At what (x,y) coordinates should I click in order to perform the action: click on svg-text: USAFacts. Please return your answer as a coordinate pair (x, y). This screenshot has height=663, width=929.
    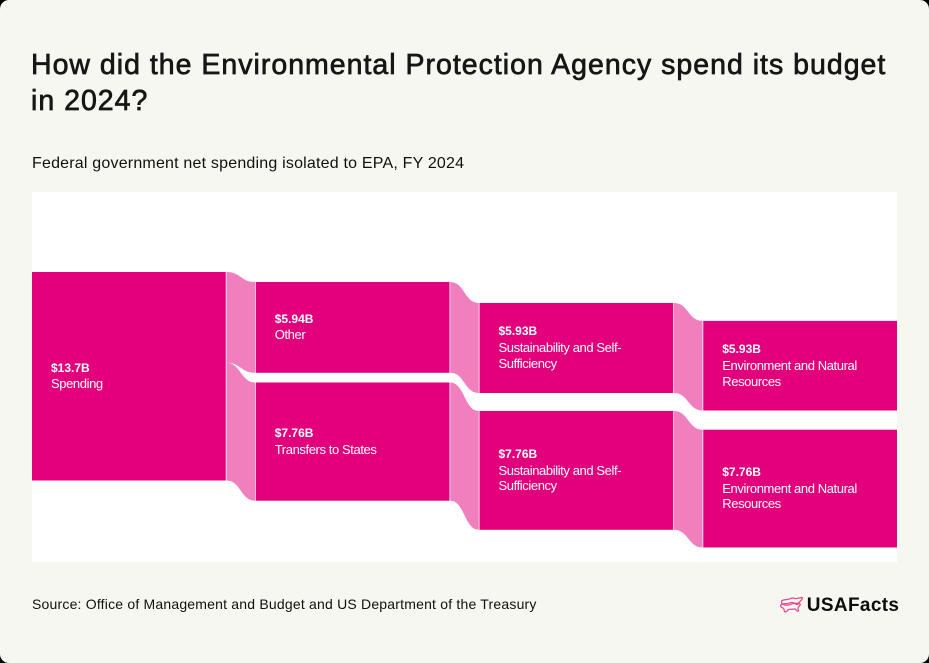
    Looking at the image, I should click on (853, 605).